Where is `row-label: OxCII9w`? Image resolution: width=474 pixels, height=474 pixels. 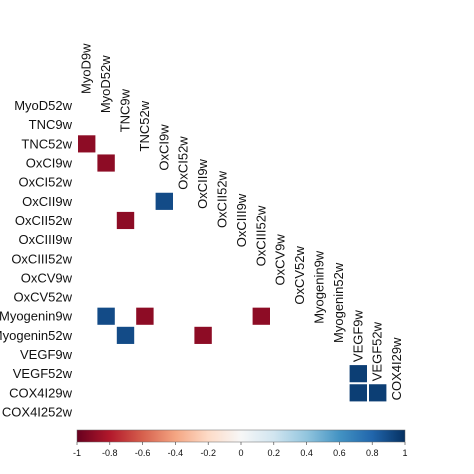 row-label: OxCII9w is located at coordinates (47, 201).